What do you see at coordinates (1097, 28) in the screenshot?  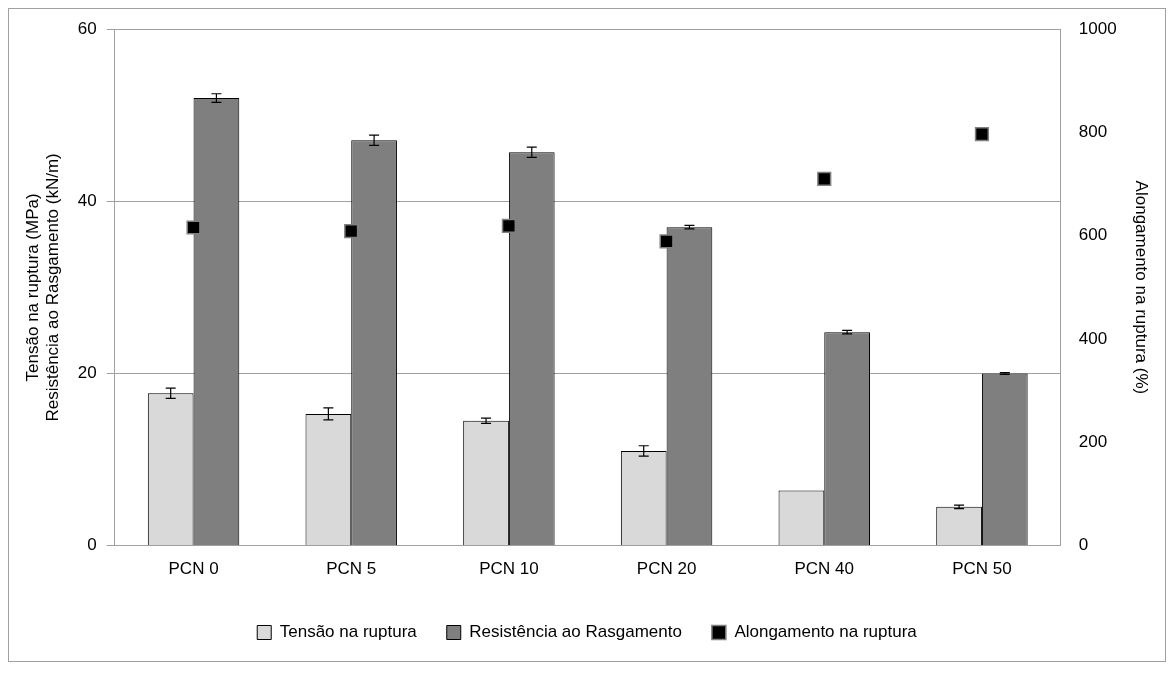 I see `y2-tick-label: 1000` at bounding box center [1097, 28].